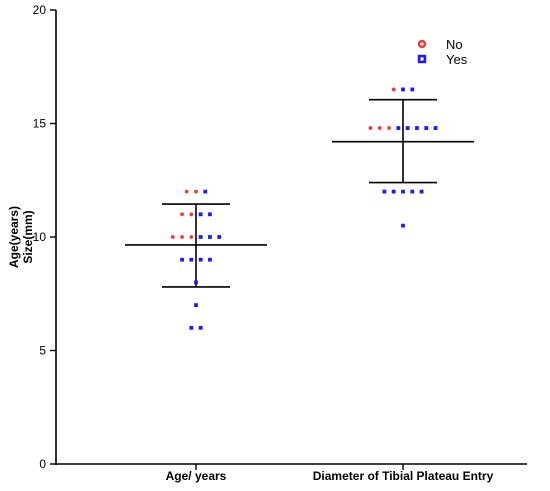 The width and height of the screenshot is (550, 491). Describe the element at coordinates (40, 10) in the screenshot. I see `y-tick-label: 20` at that location.